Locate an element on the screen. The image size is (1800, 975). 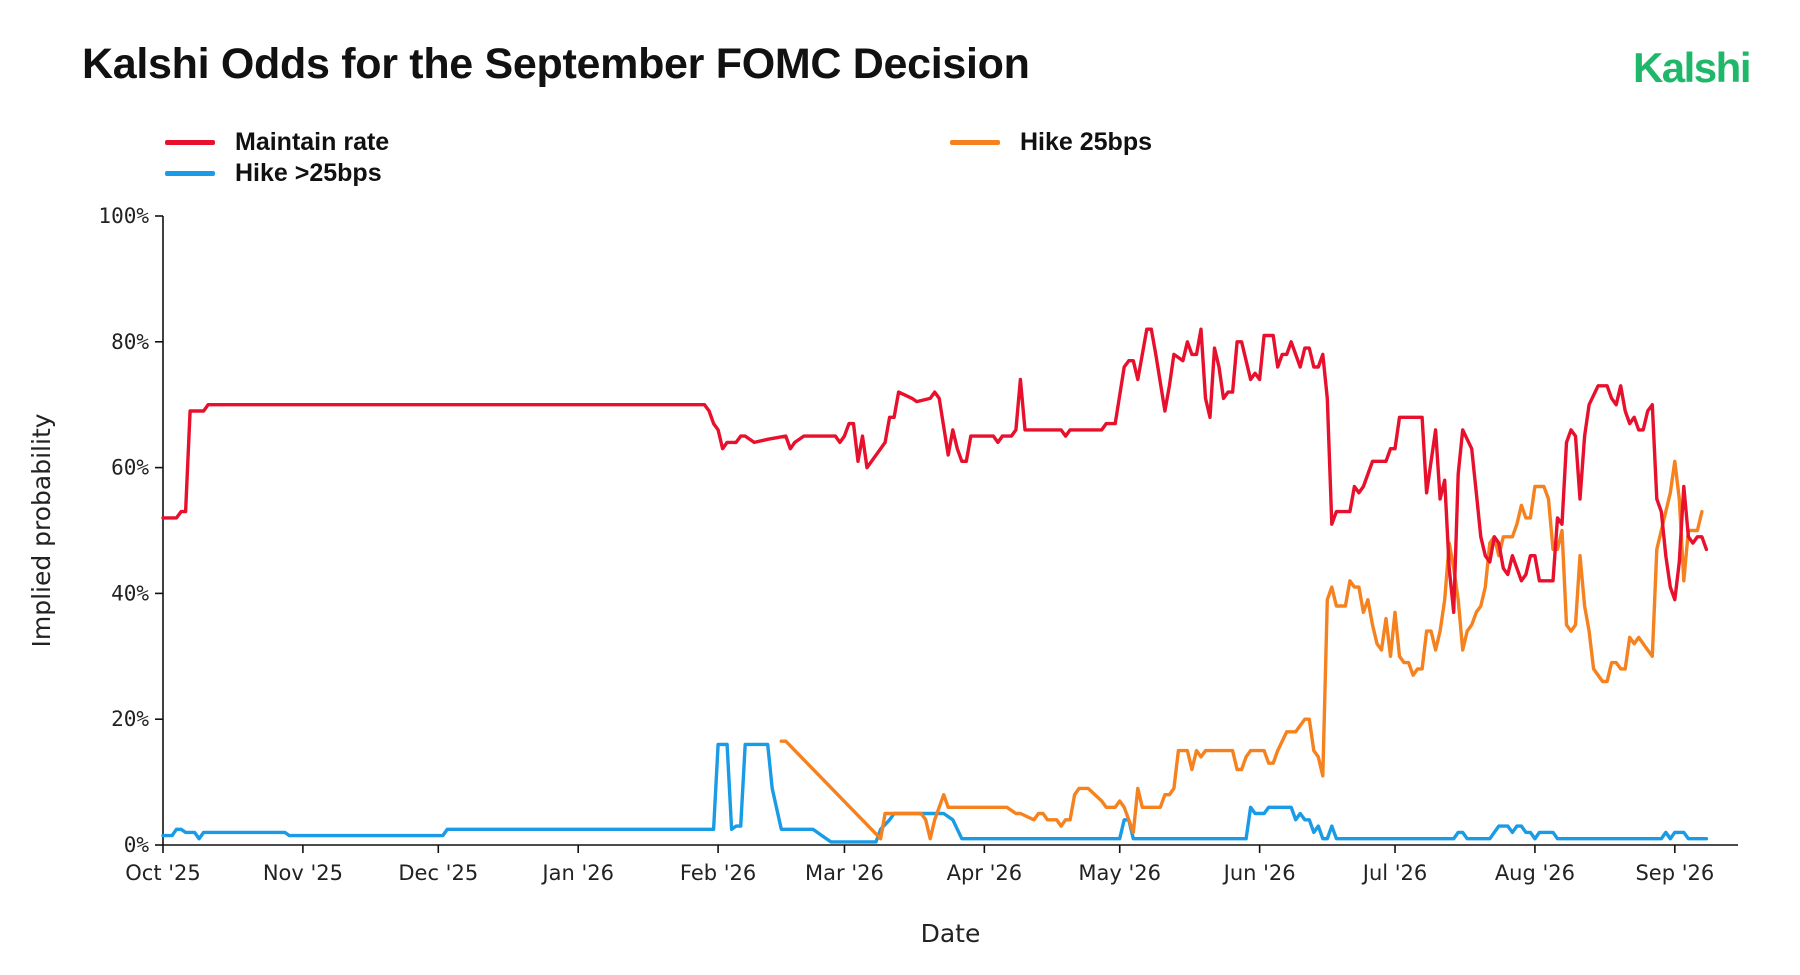
series-line-hike-gt-25bps is located at coordinates (935, 793).